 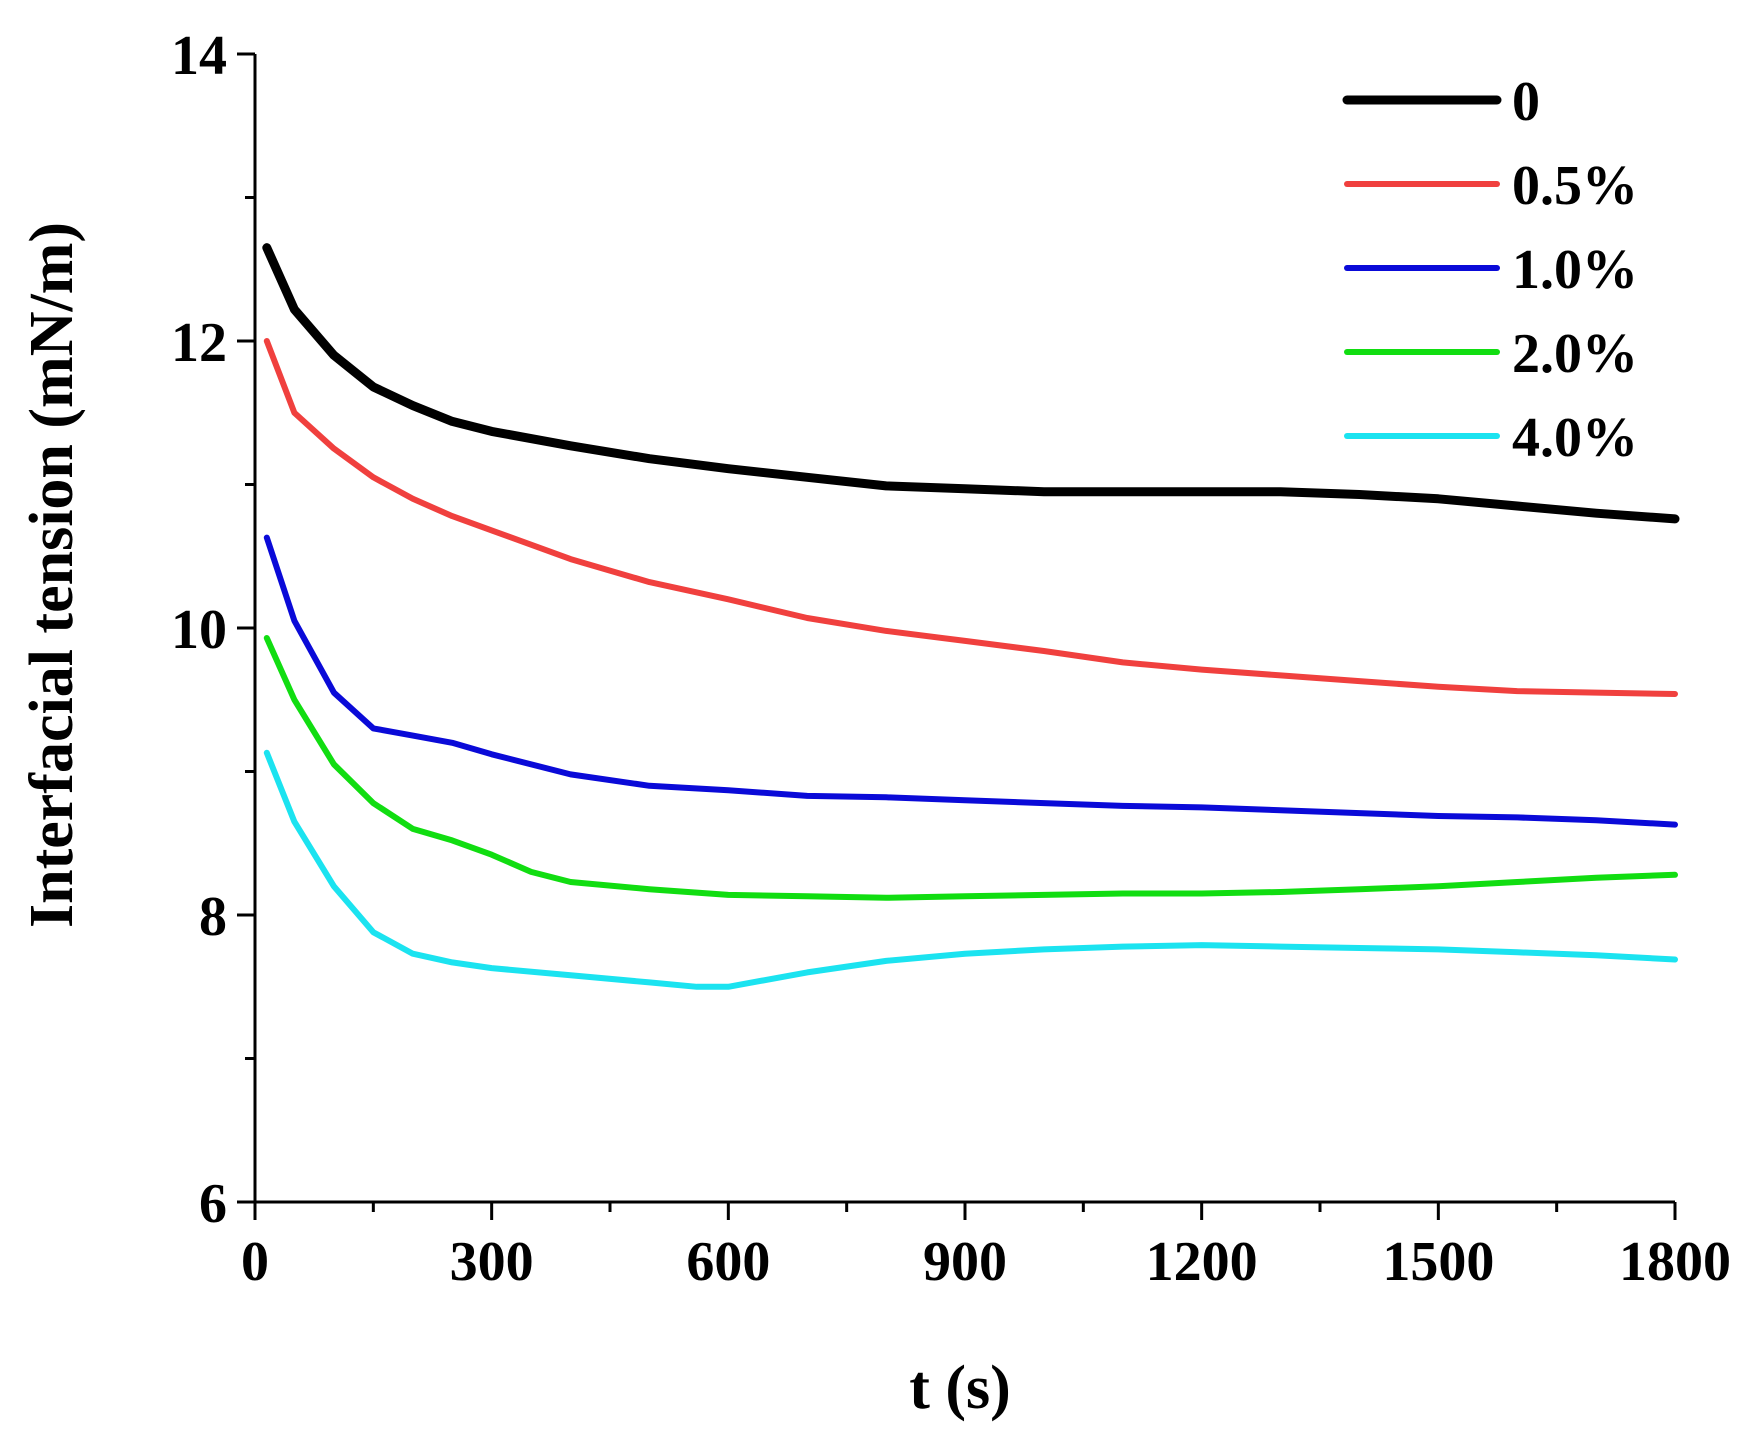 I want to click on x-tick-label: 300, so click(x=492, y=1262).